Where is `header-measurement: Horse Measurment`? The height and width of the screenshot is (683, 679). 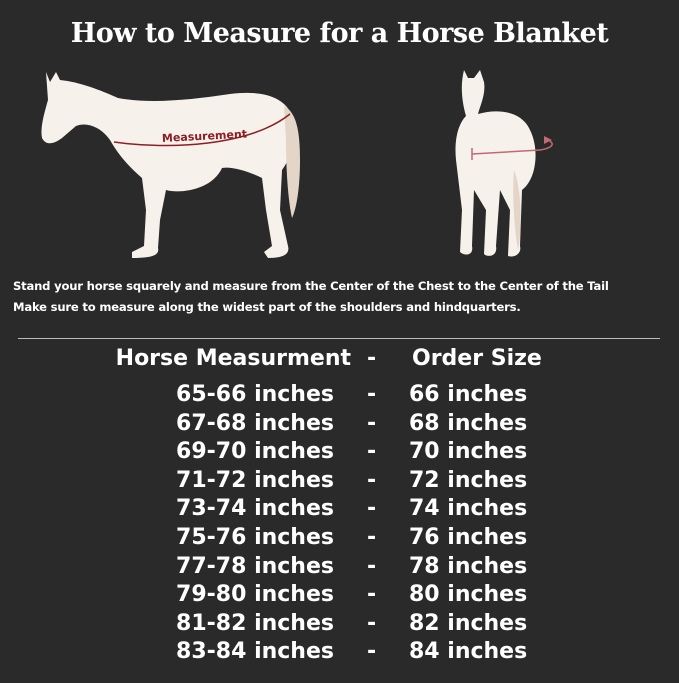
header-measurement: Horse Measurment is located at coordinates (233, 358).